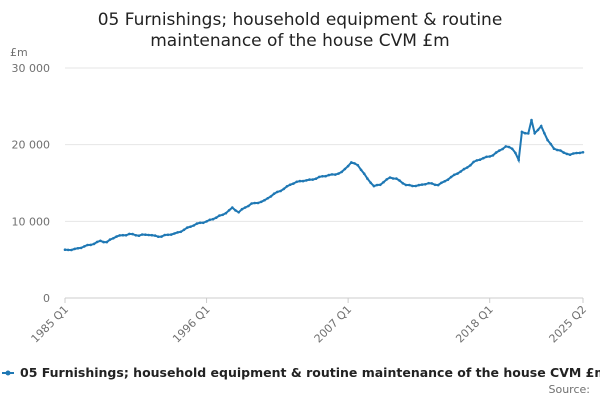  Describe the element at coordinates (46, 298) in the screenshot. I see `y-tick-label: 0` at that location.